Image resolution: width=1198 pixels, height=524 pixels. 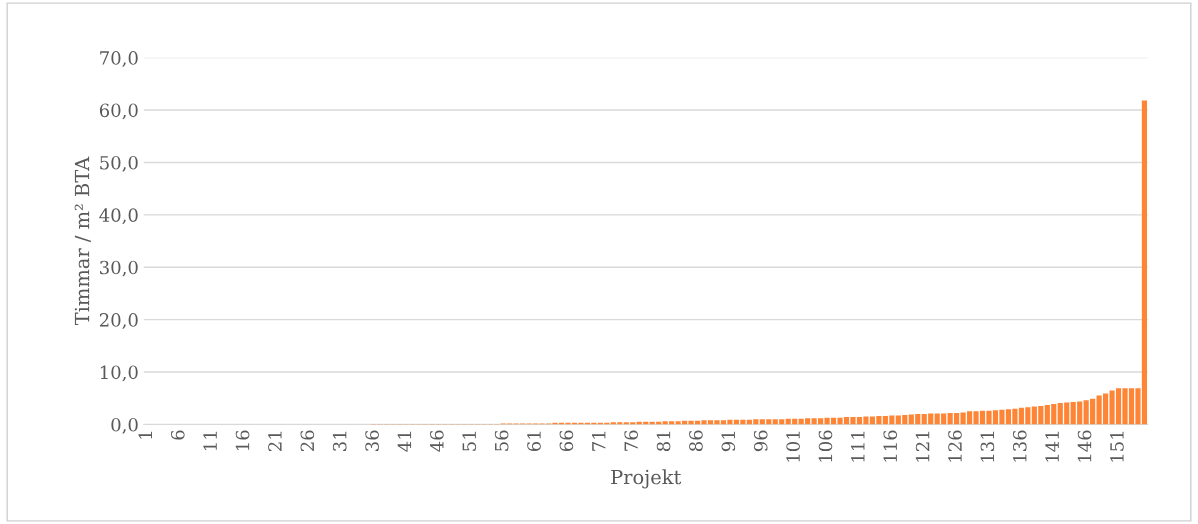 I want to click on y-tick-label: 0,0, so click(x=124, y=425).